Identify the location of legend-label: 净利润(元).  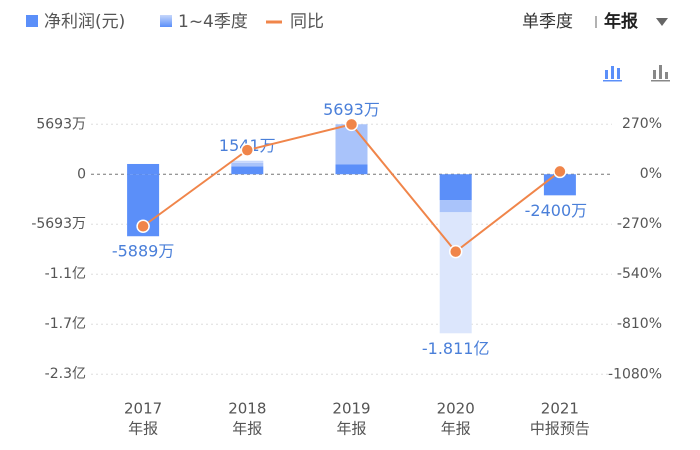
(84, 22).